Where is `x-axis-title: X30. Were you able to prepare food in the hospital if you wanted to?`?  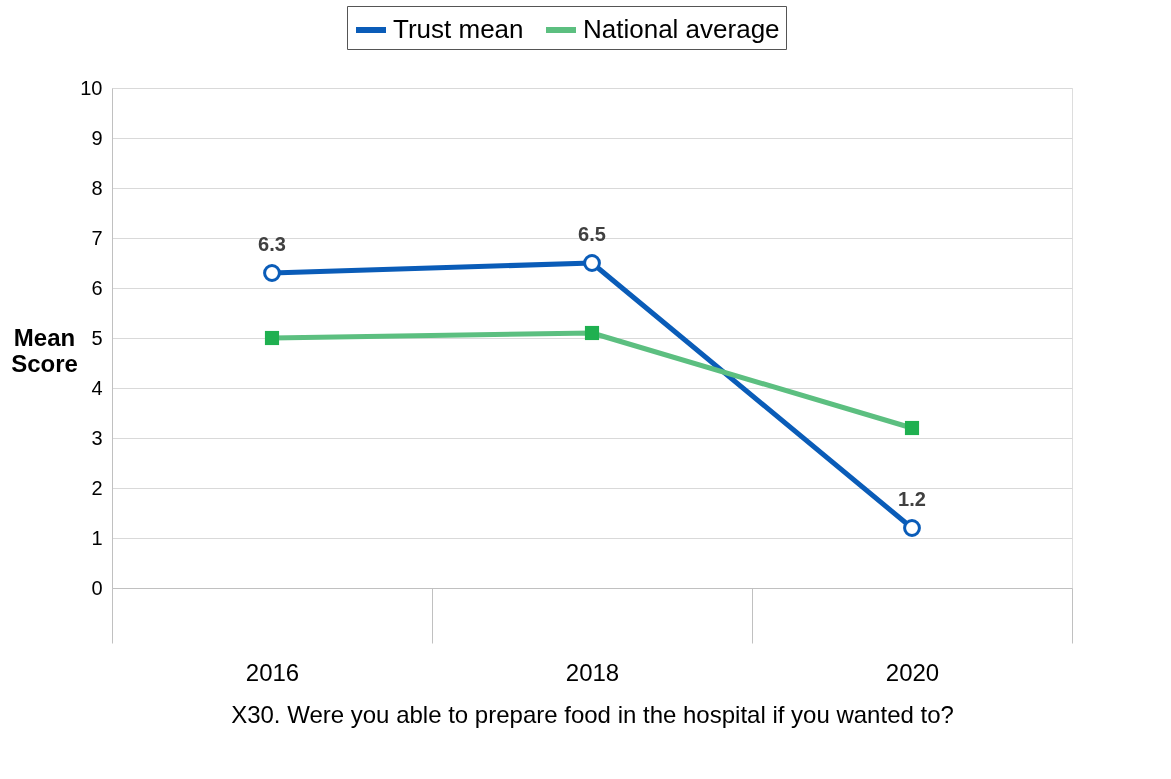
x-axis-title: X30. Were you able to prepare food in the hospital if you wanted to? is located at coordinates (592, 714).